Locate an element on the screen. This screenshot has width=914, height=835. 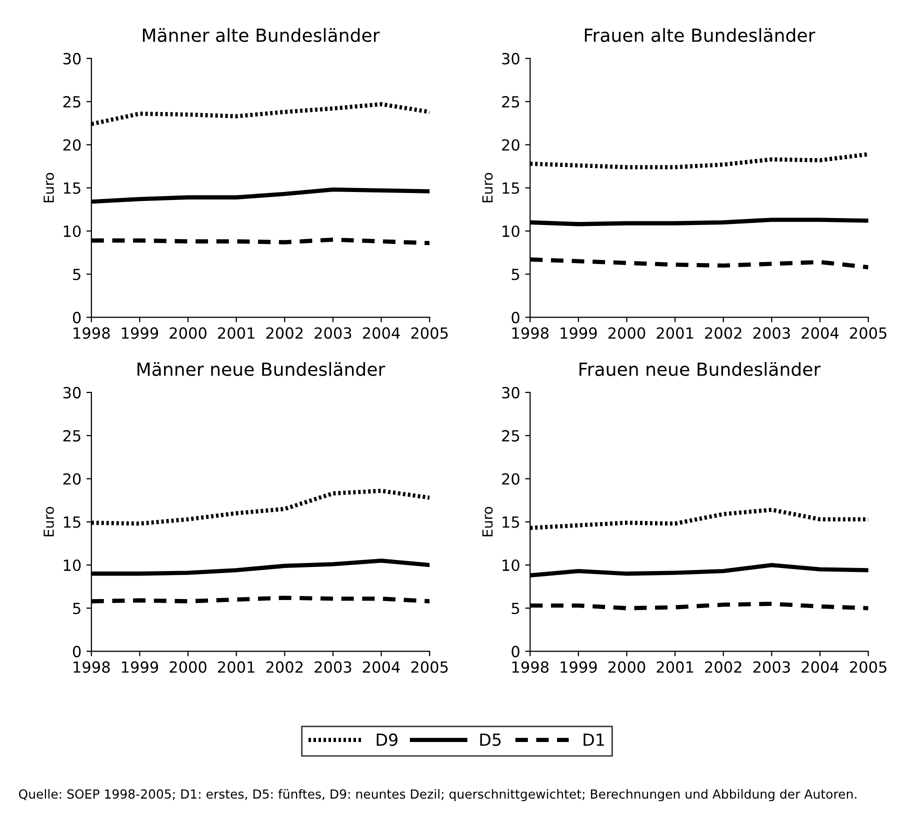
source-note: Quelle: SOEP 1998-2005; D1: erstes, D5: fünftes, D9: neuntes Dezil; querschnittgewichtet; Berechnungen und Abbildung der Autoren. is located at coordinates (437, 795).